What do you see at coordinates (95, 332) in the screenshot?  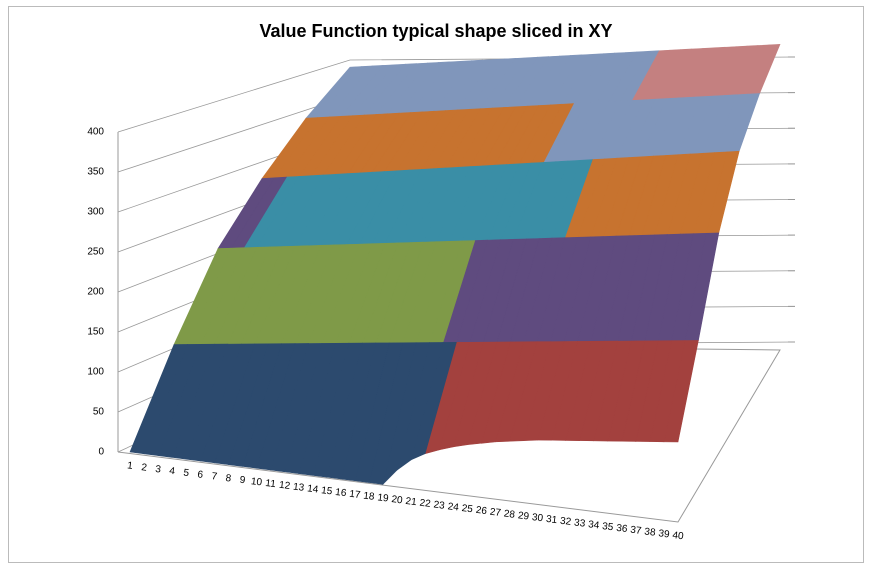 I see `y-tick-label: 150` at bounding box center [95, 332].